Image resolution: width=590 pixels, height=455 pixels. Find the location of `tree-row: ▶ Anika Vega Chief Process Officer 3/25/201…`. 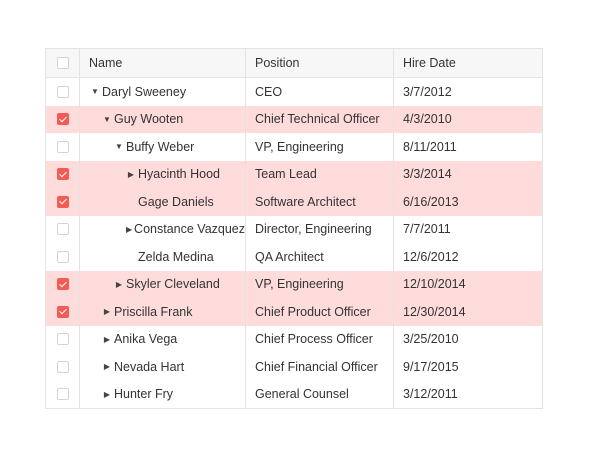

tree-row: ▶ Anika Vega Chief Process Officer 3/25/201… is located at coordinates (294, 339).